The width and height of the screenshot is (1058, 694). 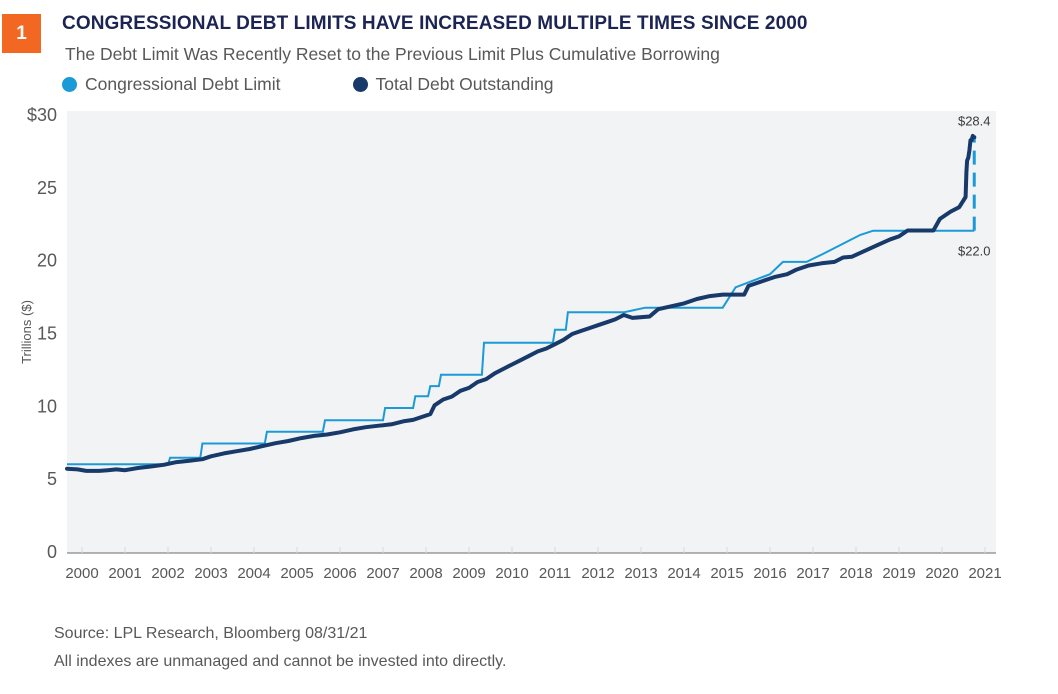 What do you see at coordinates (941, 573) in the screenshot?
I see `x-tick-label: 2020` at bounding box center [941, 573].